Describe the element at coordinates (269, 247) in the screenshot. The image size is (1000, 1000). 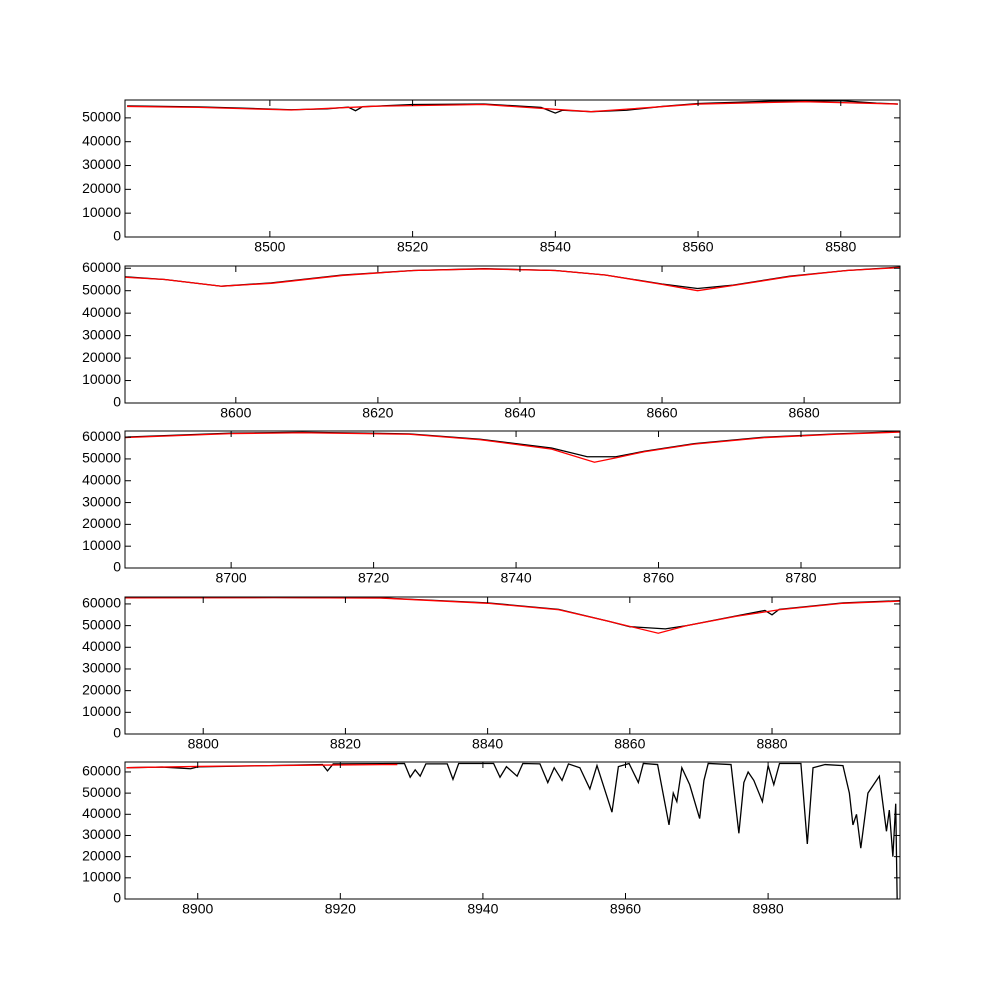
I see `x-tick-label: 8500` at that location.